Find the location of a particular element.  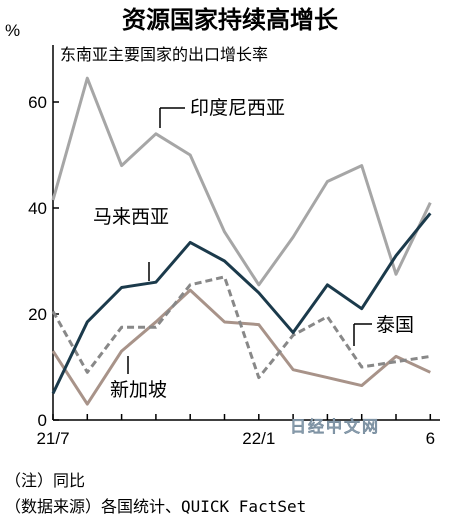

watermark: 日经中文网 is located at coordinates (335, 426).